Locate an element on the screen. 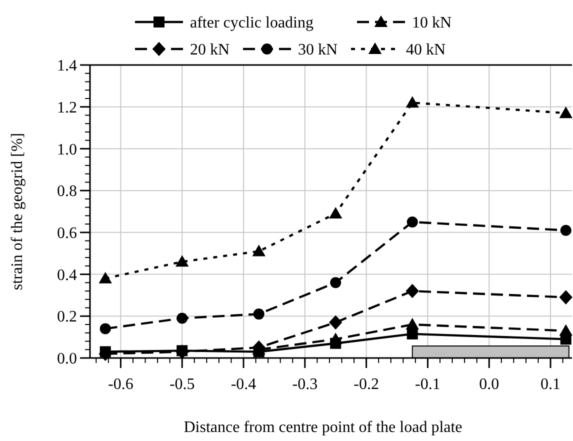 Image resolution: width=573 pixels, height=441 pixels. x-axis-title: Distance from centre point of the load plate is located at coordinates (323, 427).